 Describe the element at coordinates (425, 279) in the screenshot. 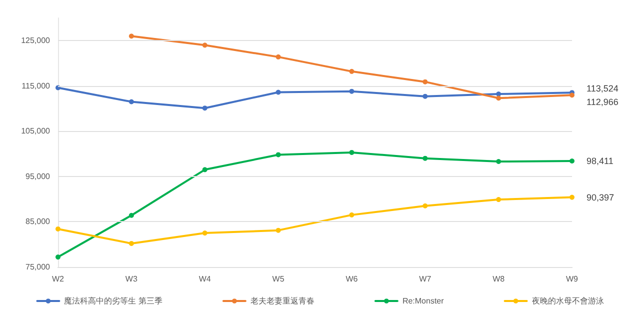

I see `x-tick-label: W7` at that location.